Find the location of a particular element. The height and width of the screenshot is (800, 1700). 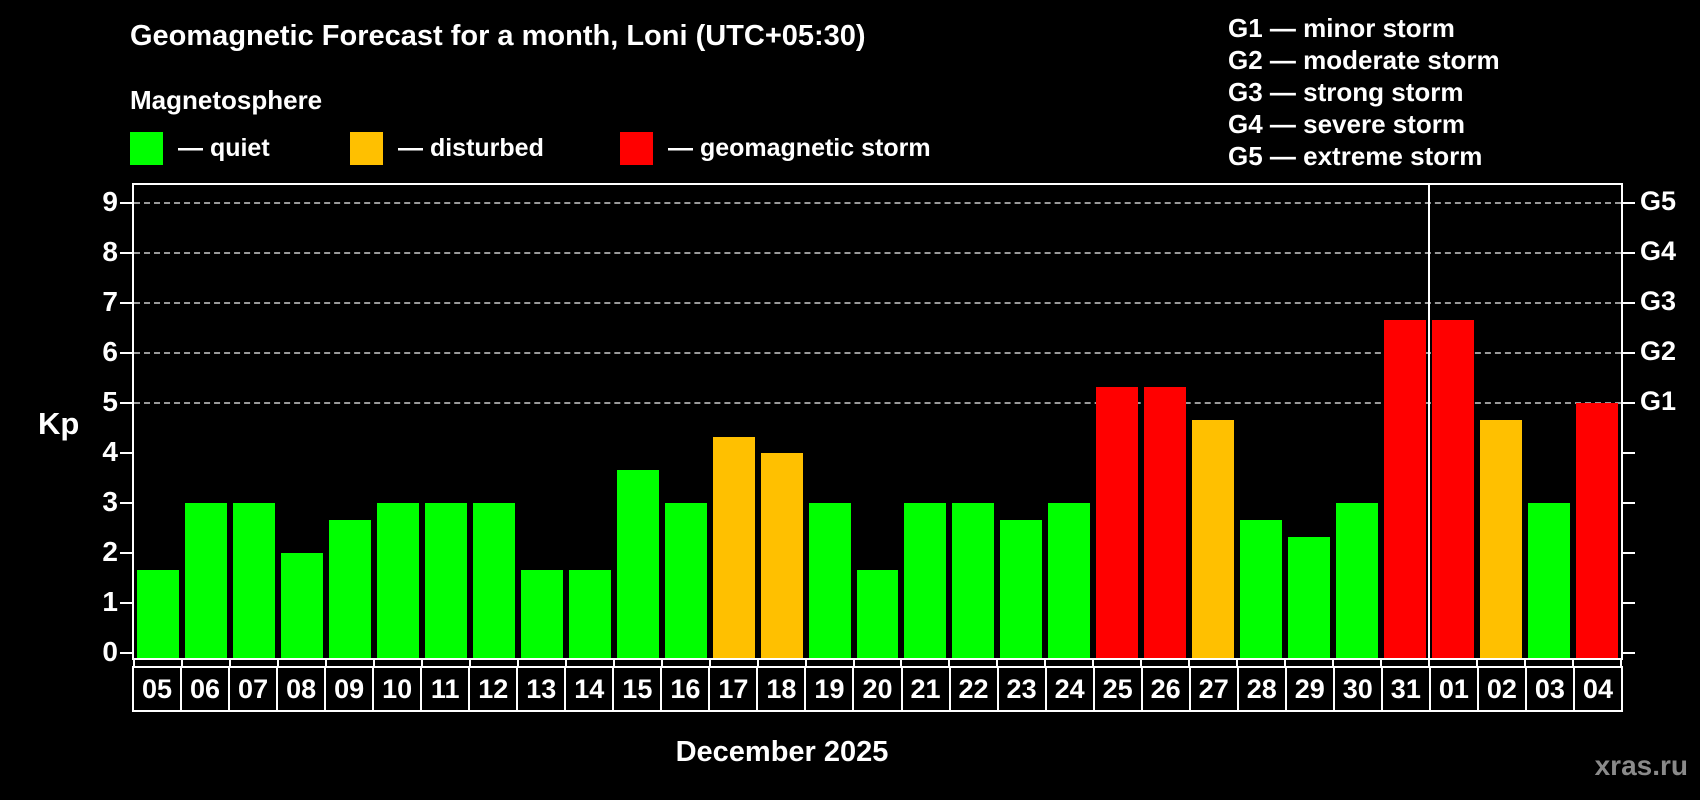

storm-scale-line-3: G3 — strong storm is located at coordinates (1346, 92).